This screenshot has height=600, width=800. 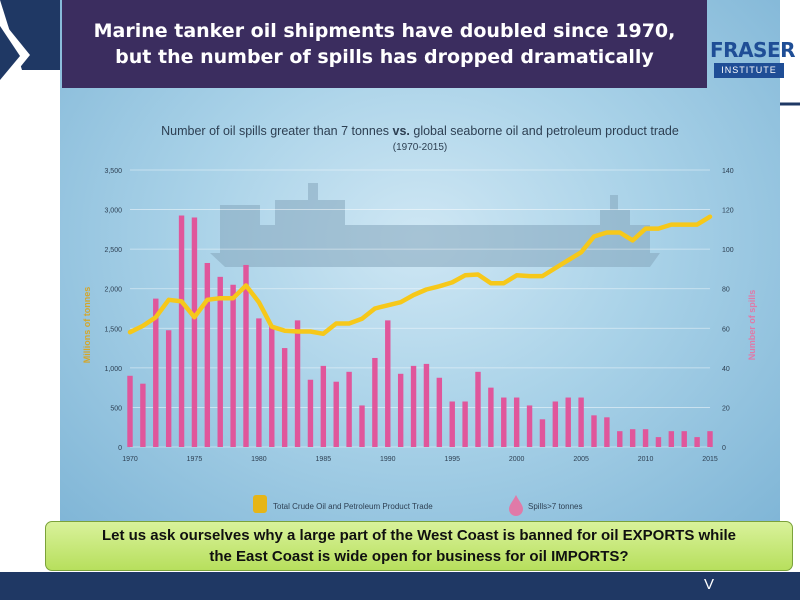 I want to click on y-right-tick-label: 120, so click(x=728, y=211).